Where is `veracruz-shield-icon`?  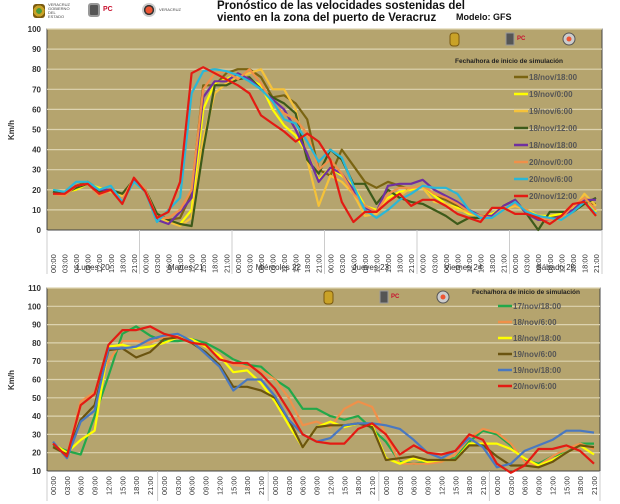
veracruz-shield-icon is located at coordinates (454, 39).